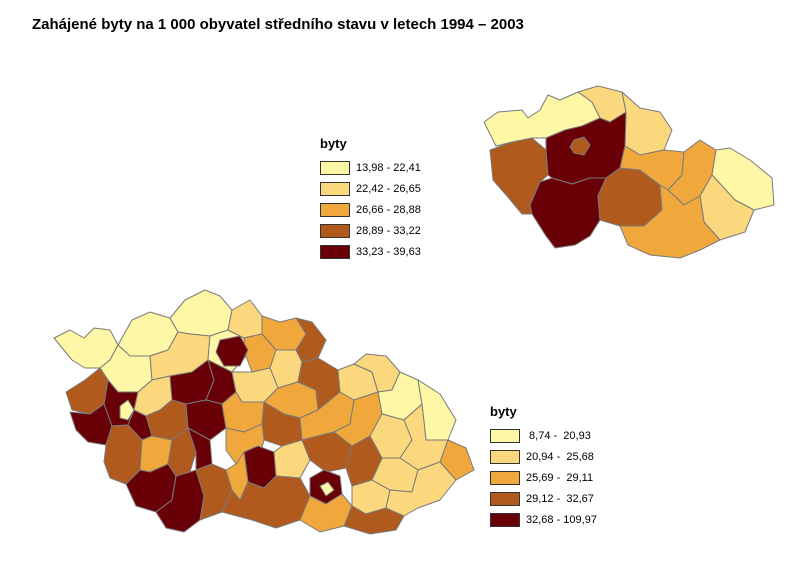  I want to click on region-kralovehradecky, so click(647, 123).